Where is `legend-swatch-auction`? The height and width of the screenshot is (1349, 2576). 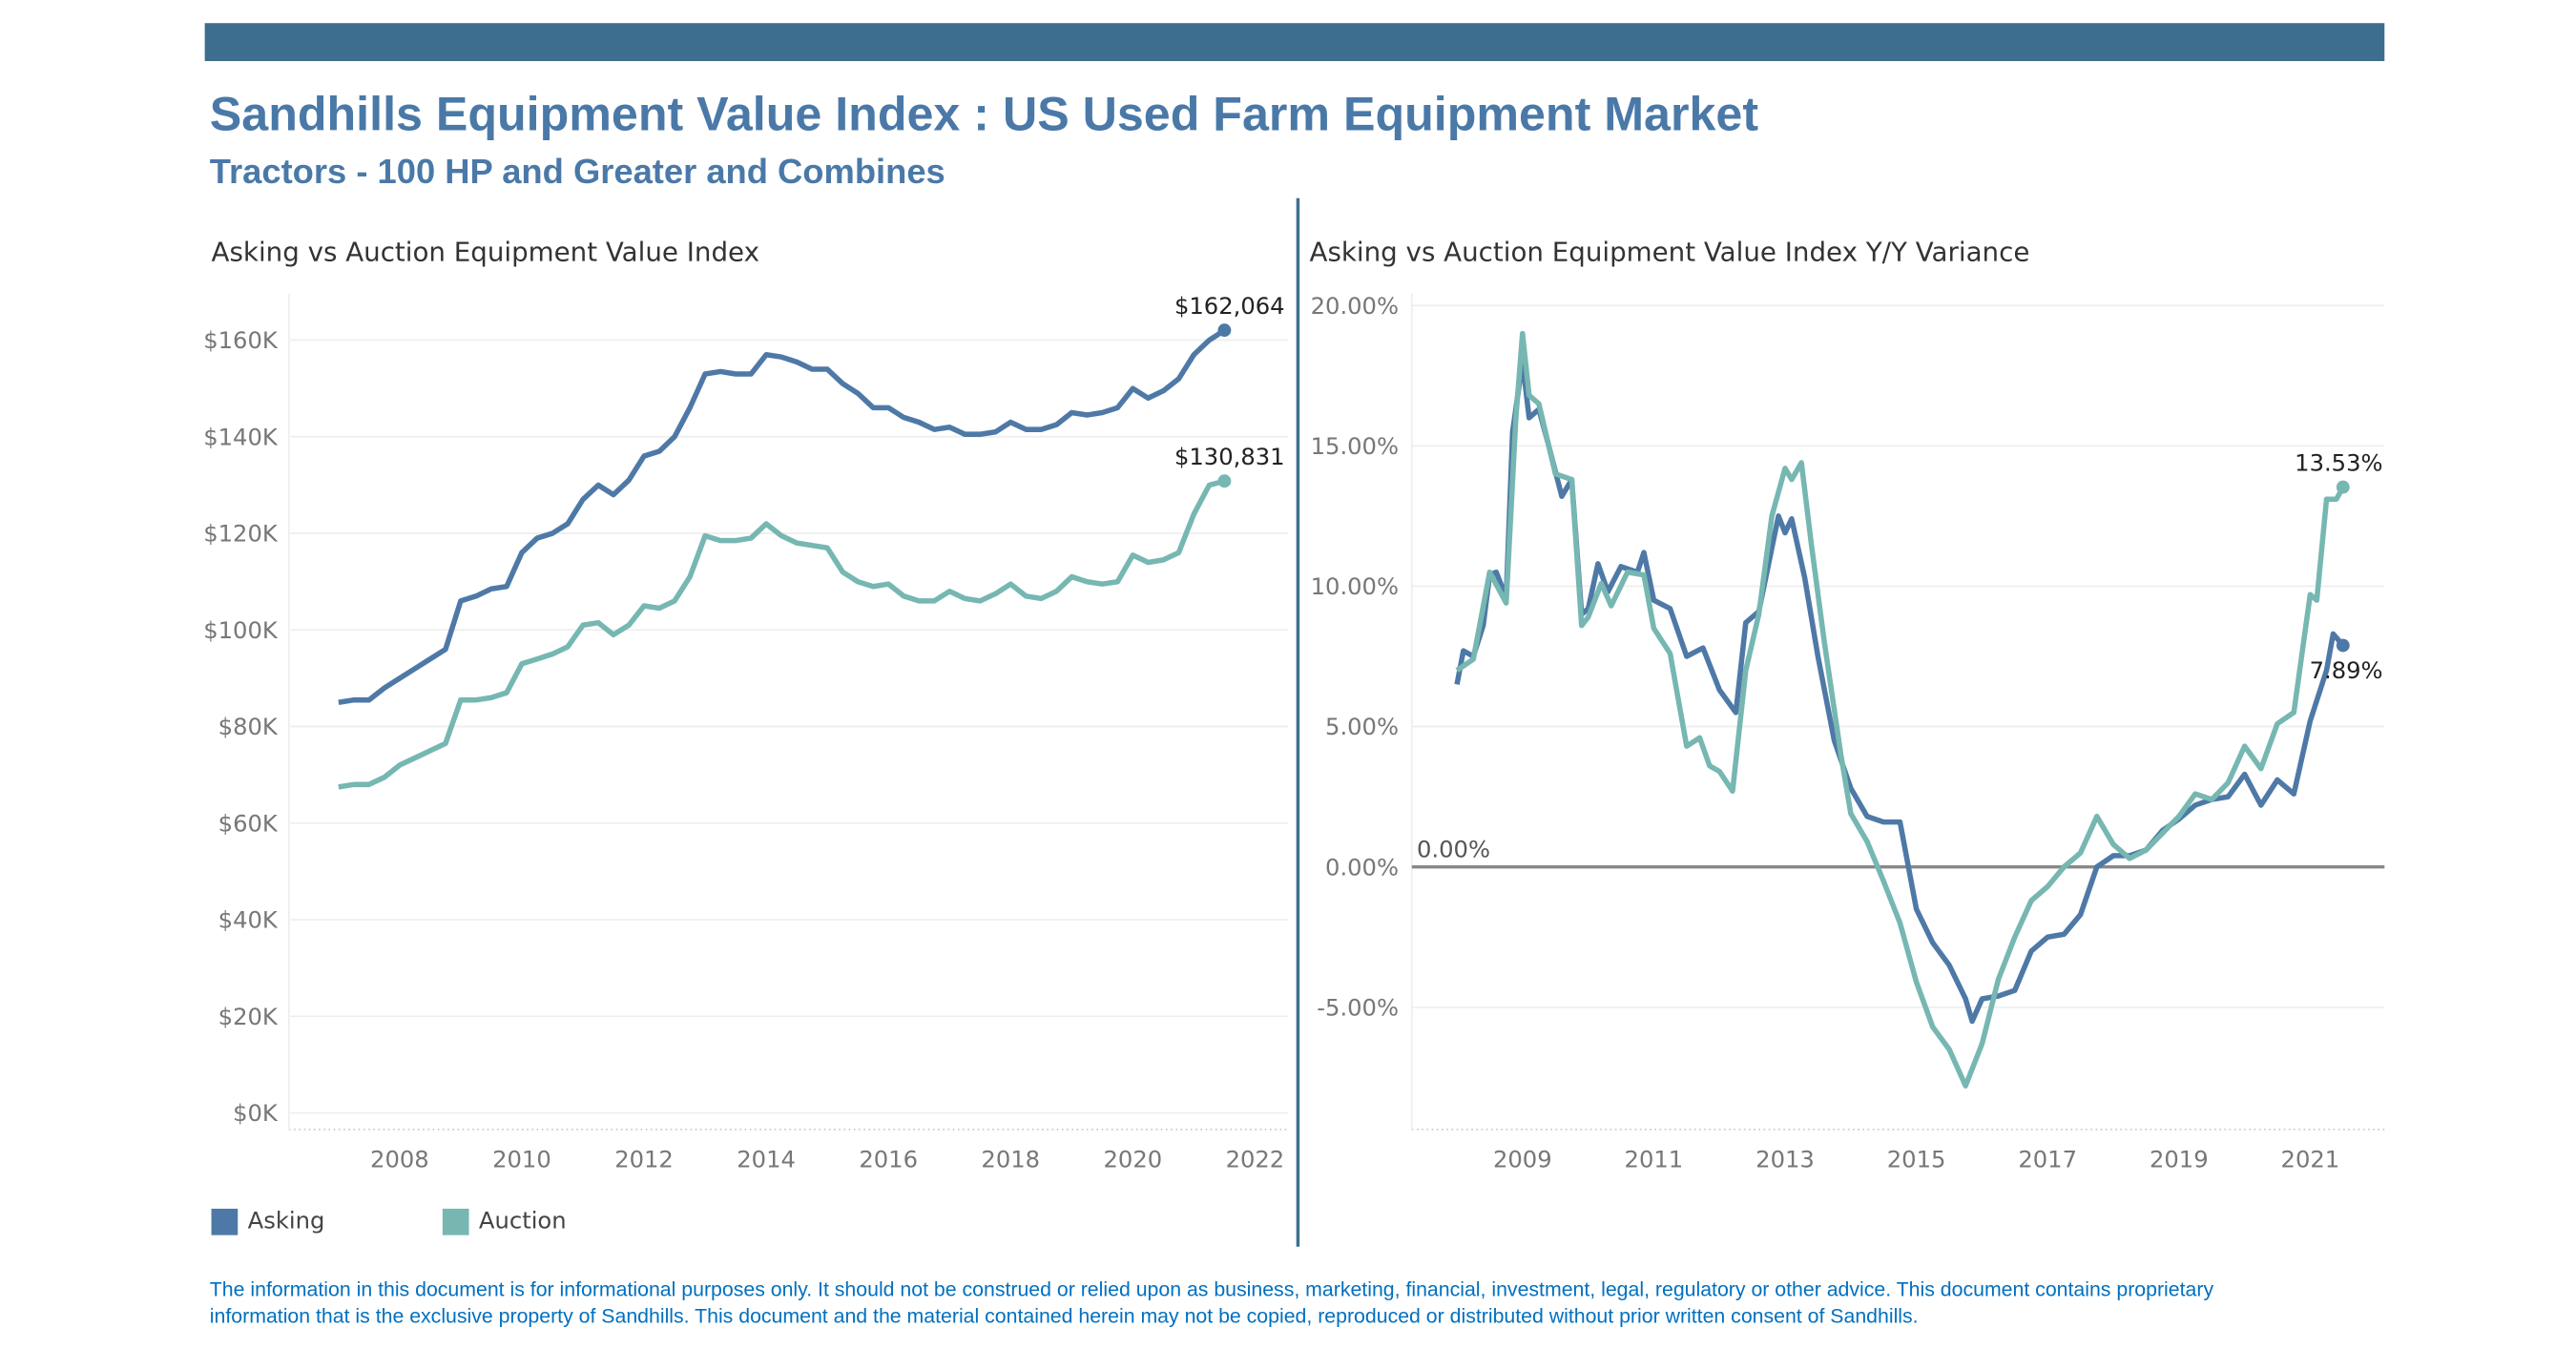 legend-swatch-auction is located at coordinates (455, 1222).